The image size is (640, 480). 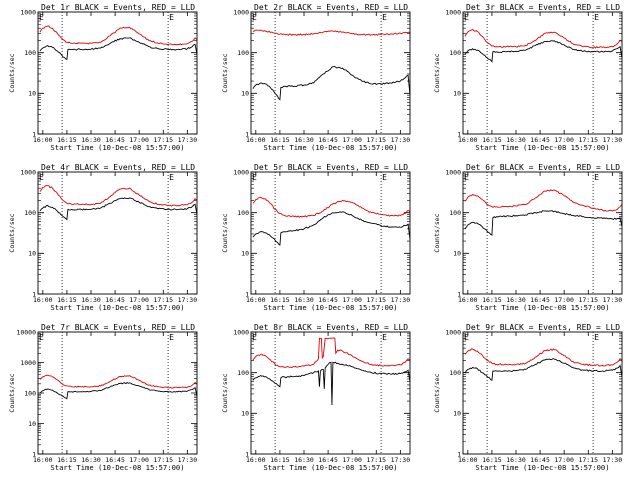 What do you see at coordinates (331, 327) in the screenshot?
I see `chart-title: Det 8r BLACK = Events, RED = LLD` at bounding box center [331, 327].